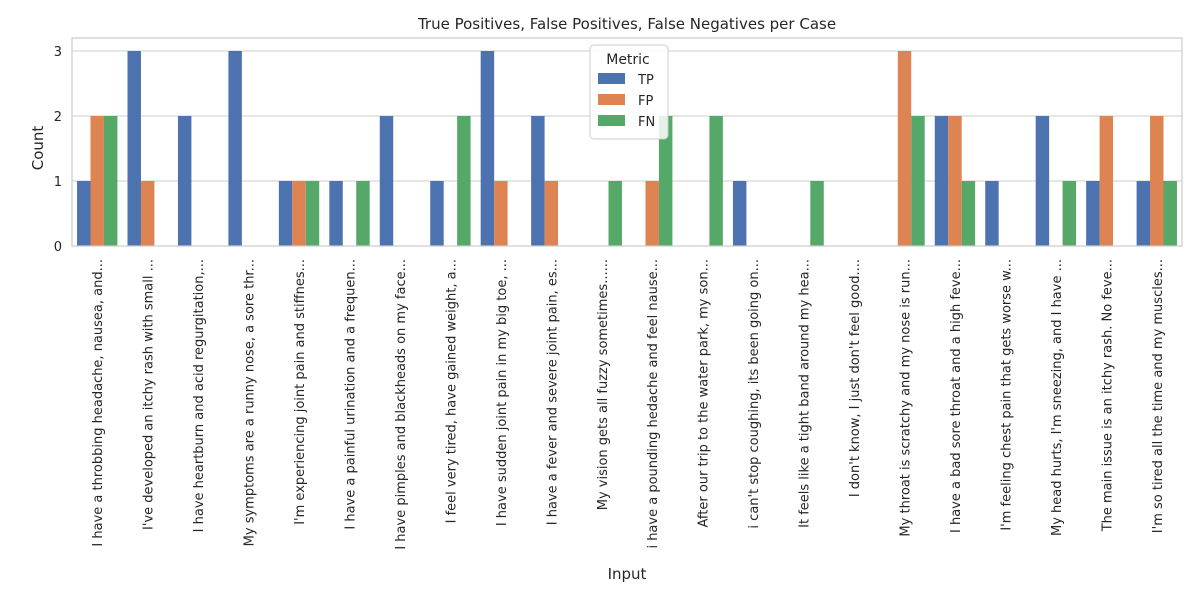  I want to click on legend-label-fp: FP, so click(645, 101).